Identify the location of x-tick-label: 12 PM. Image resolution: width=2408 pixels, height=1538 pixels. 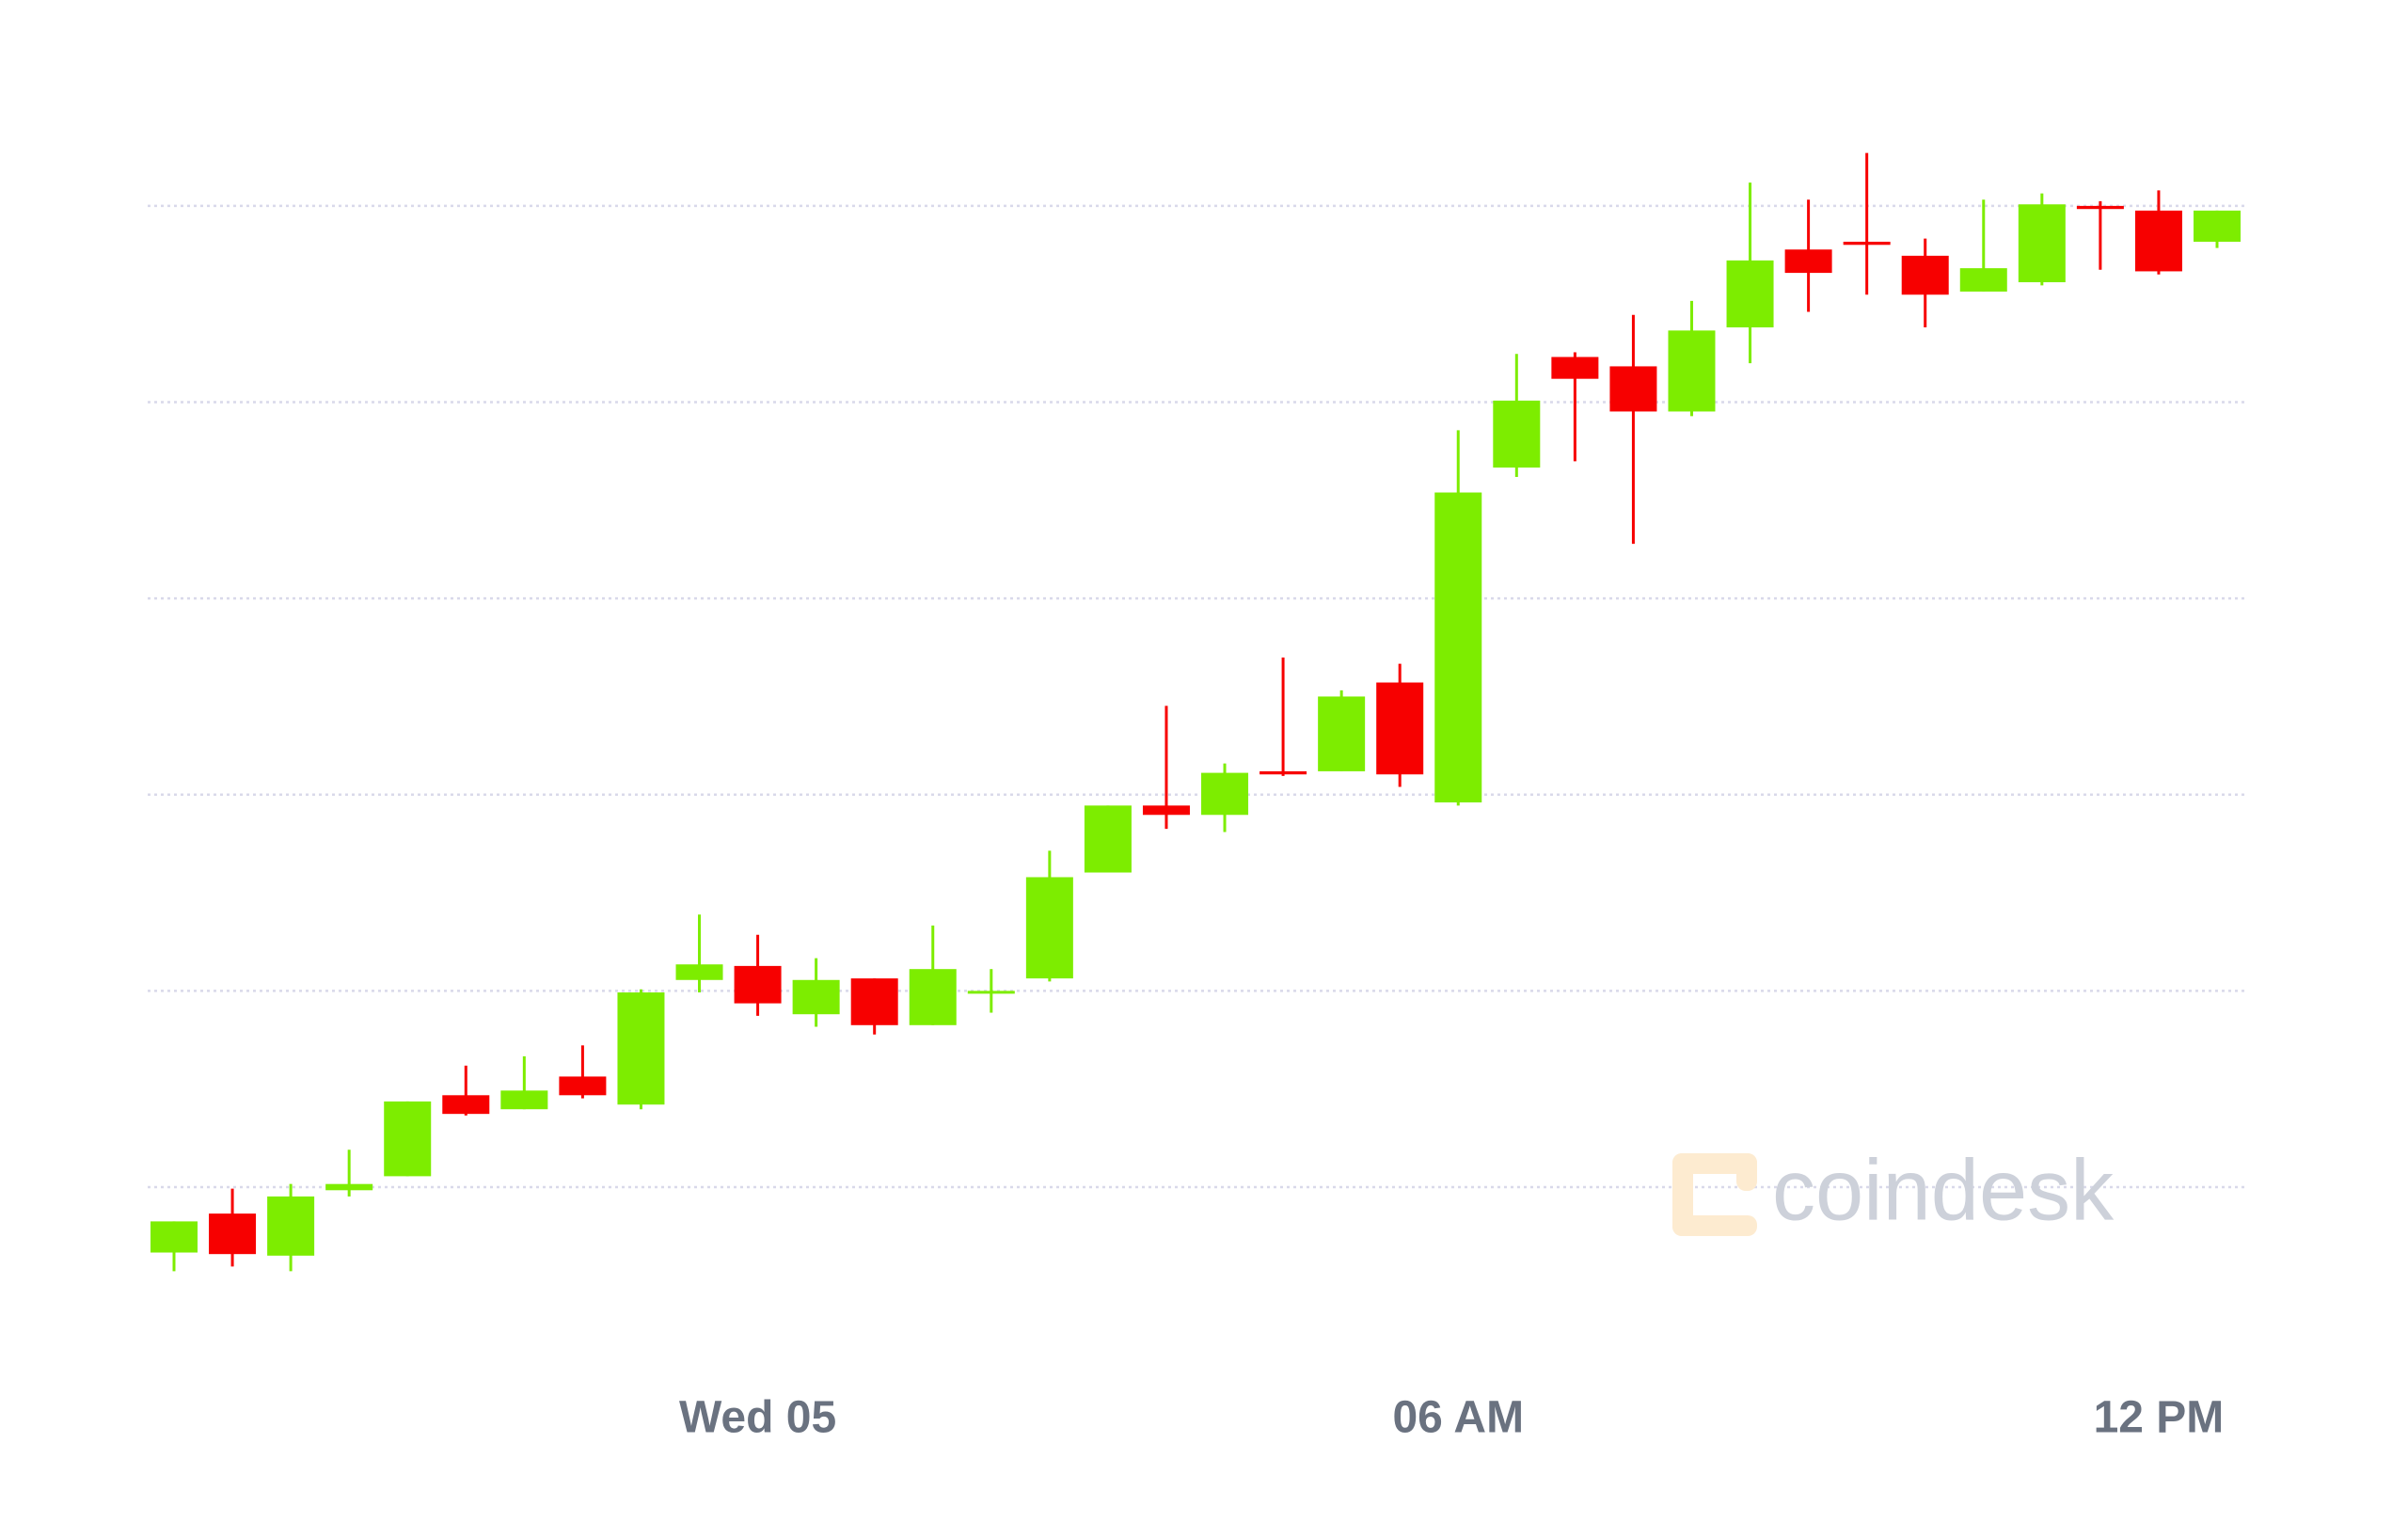
(2159, 1418).